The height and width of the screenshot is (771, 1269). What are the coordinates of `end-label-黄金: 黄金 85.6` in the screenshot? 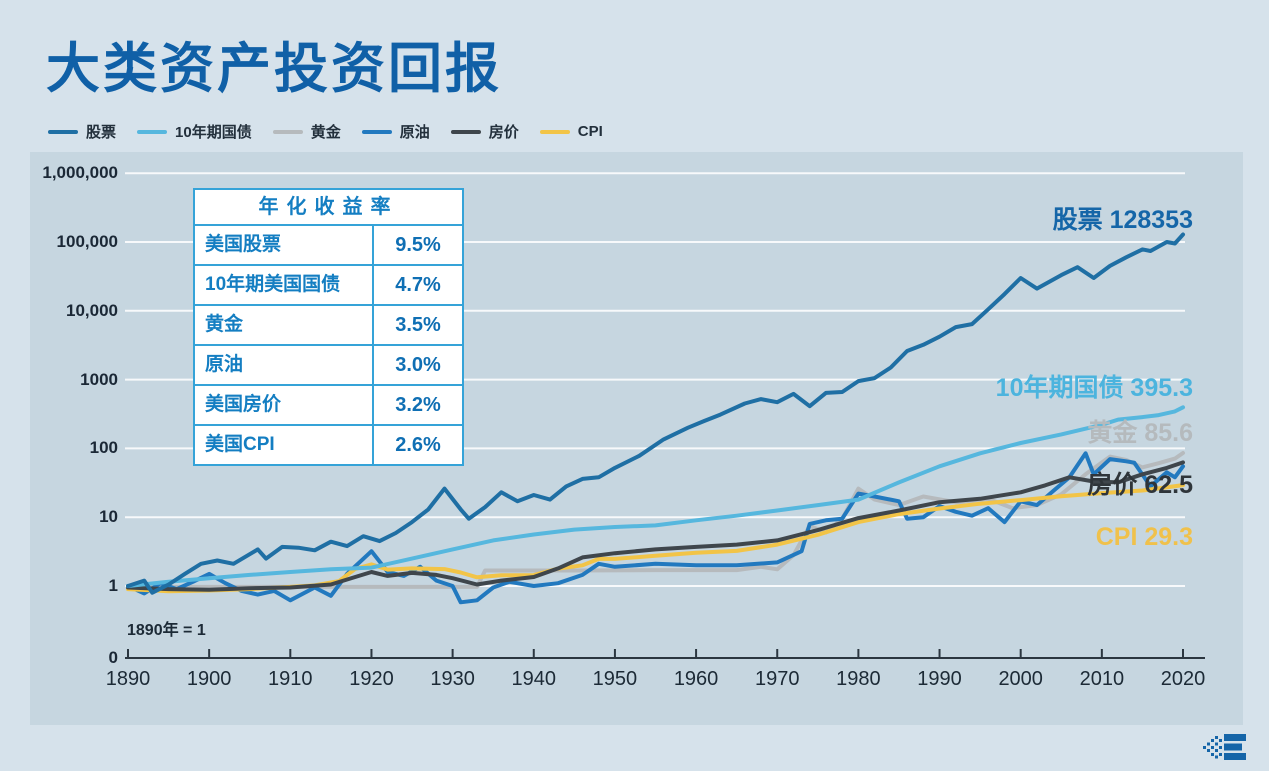 It's located at (1140, 433).